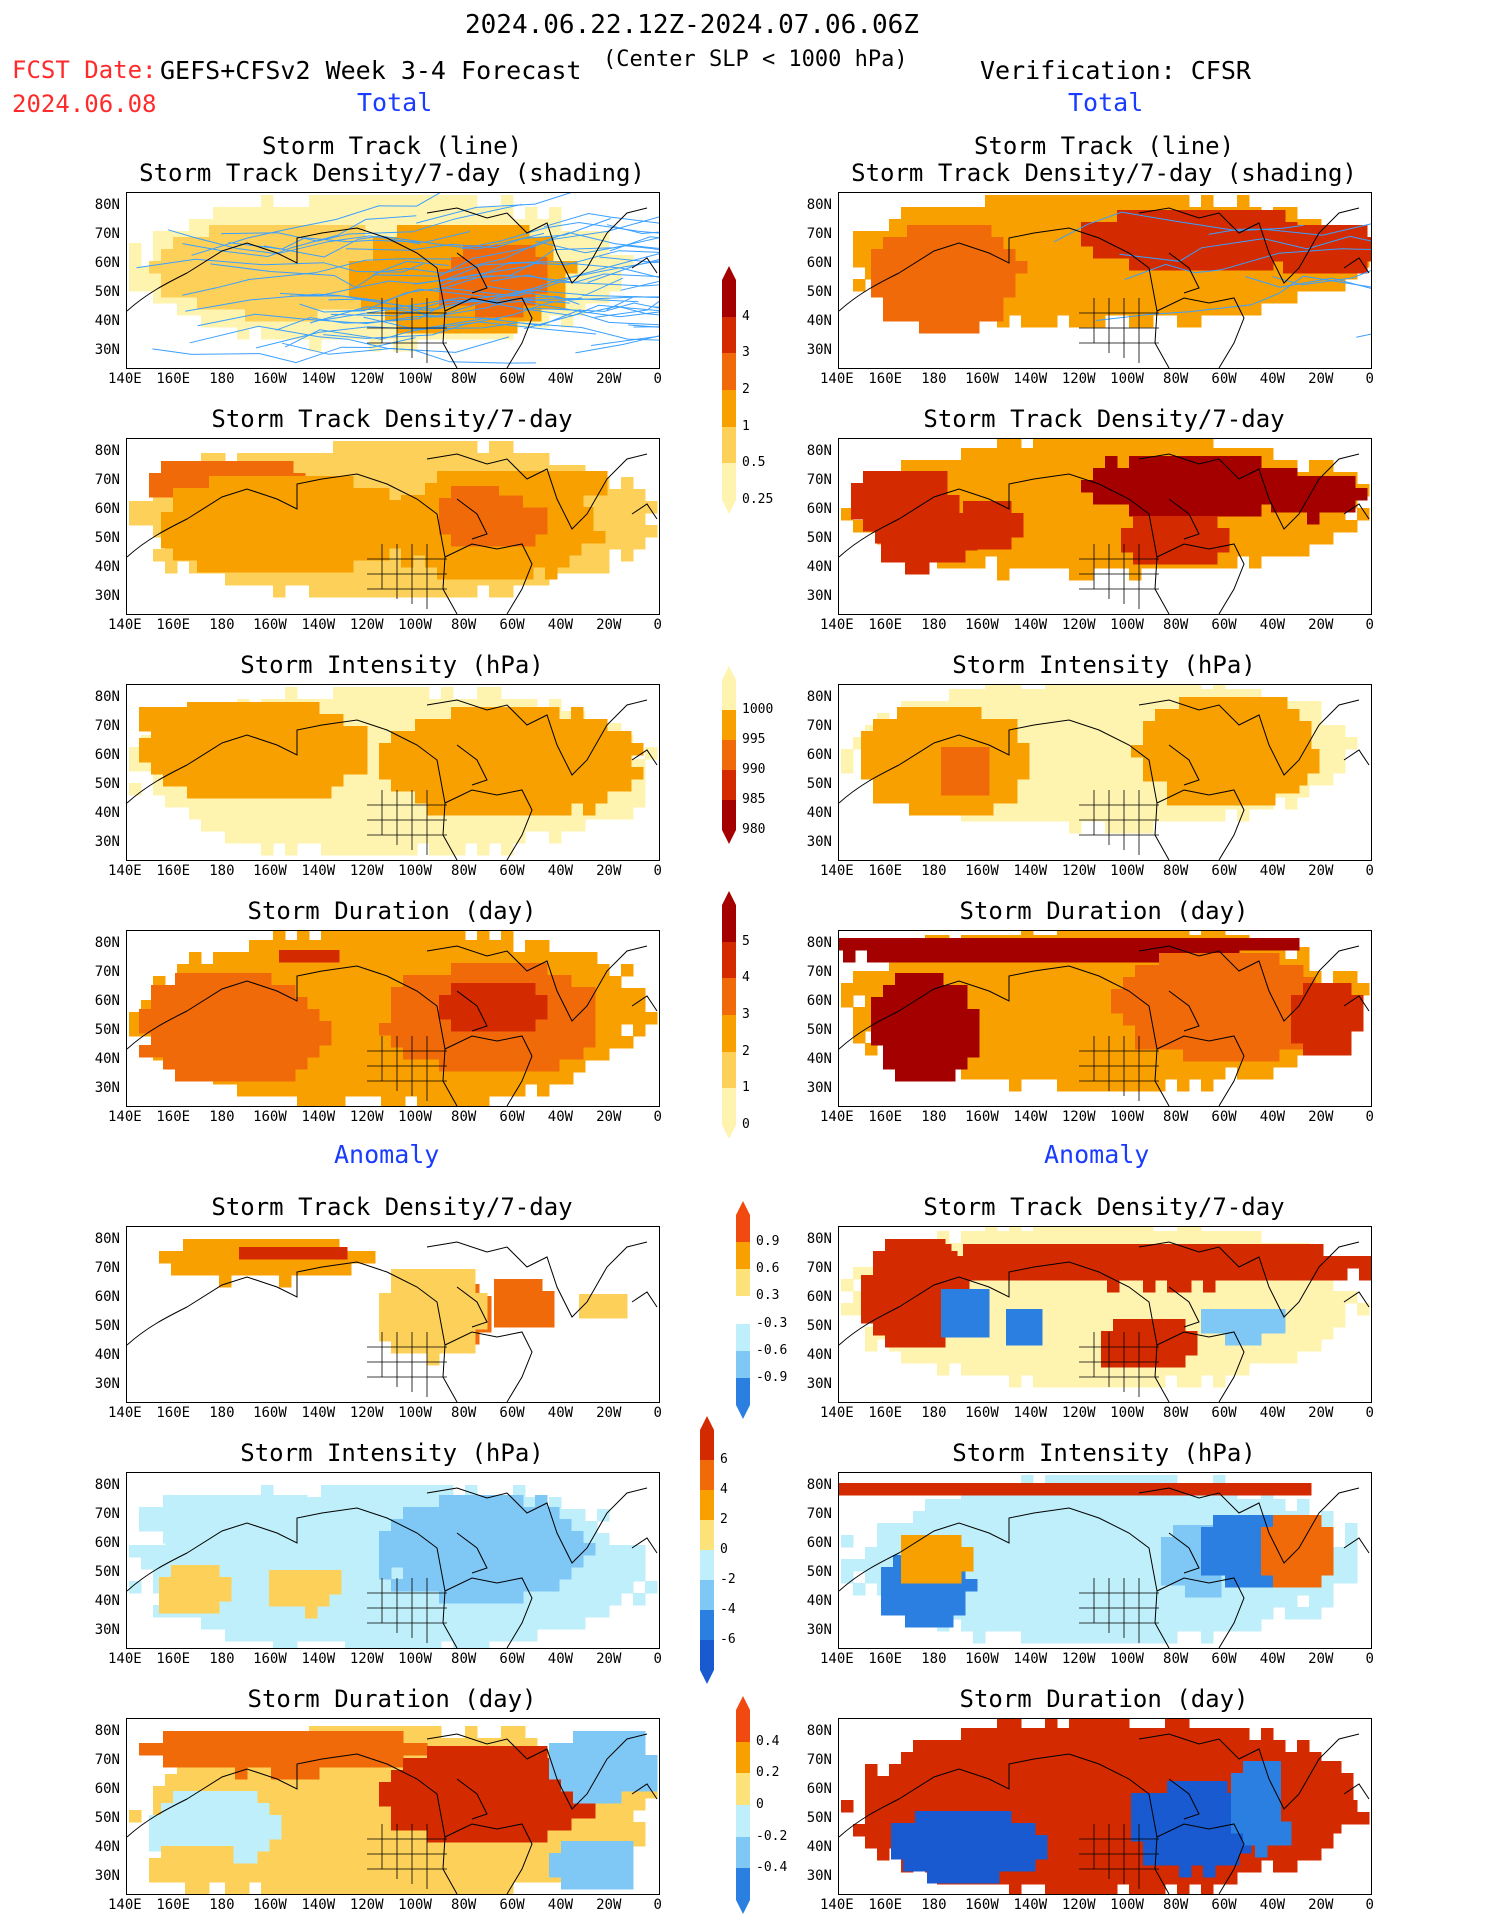  I want to click on colorbar-label: -4, so click(728, 1609).